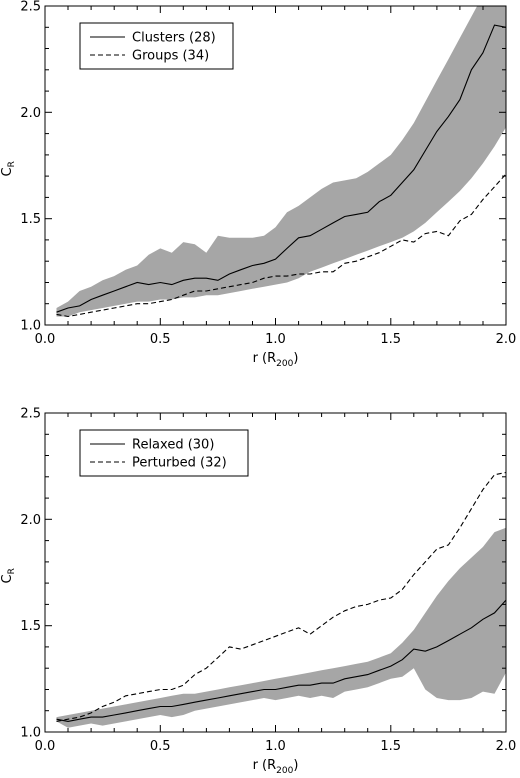 This screenshot has width=520, height=778. I want to click on legend-label: Relaxed (30), so click(173, 445).